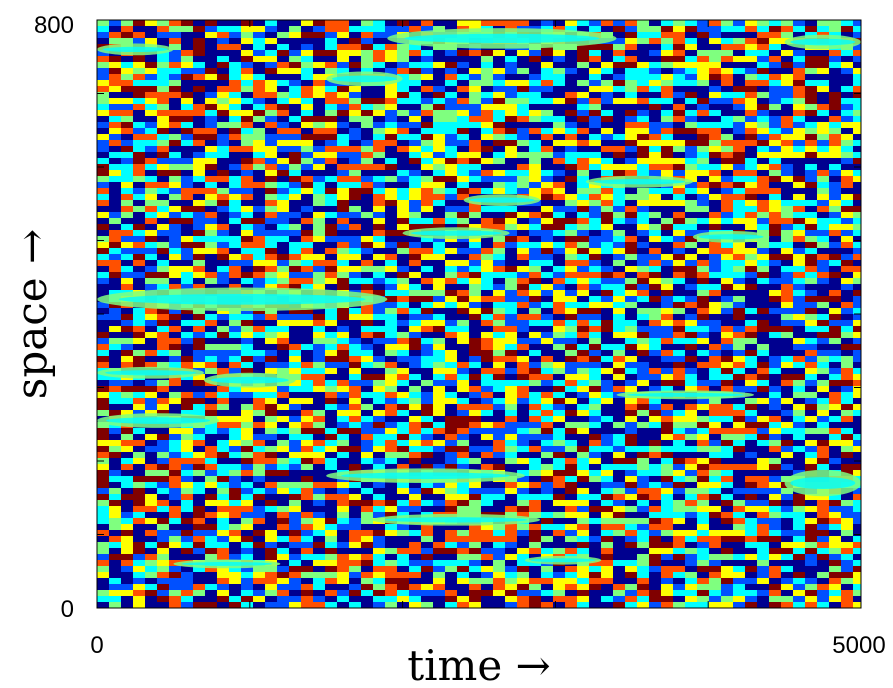 The width and height of the screenshot is (893, 688). I want to click on y-tick-label-min: 0, so click(67, 609).